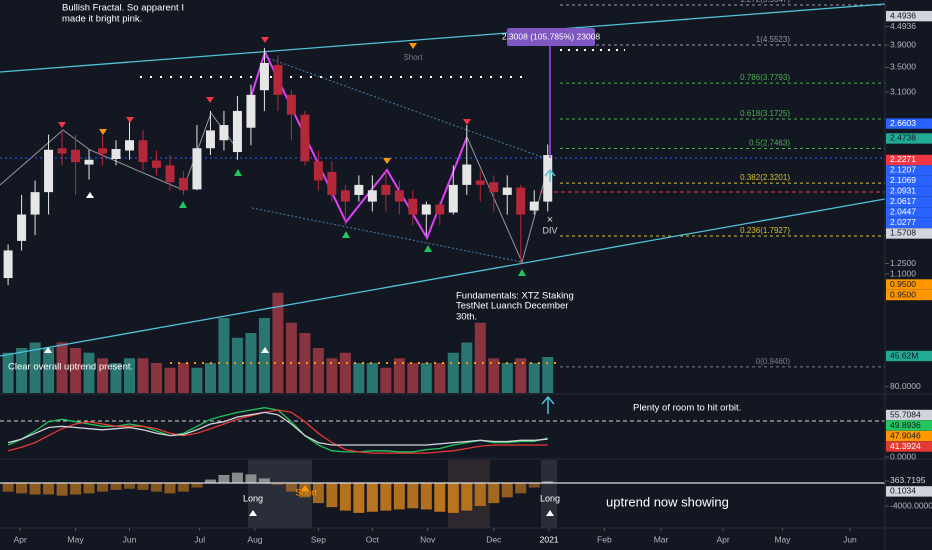 The image size is (932, 550). I want to click on signal-zone, so click(549, 494).